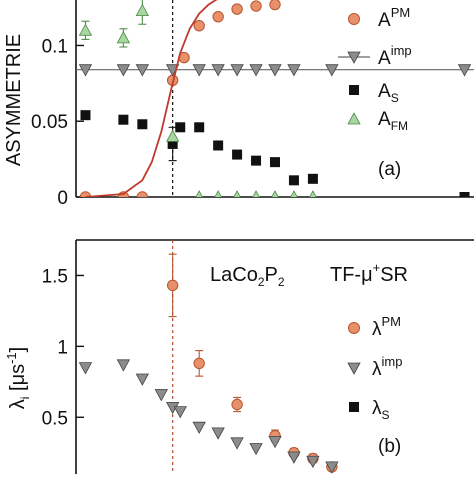 The image size is (474, 479). What do you see at coordinates (386, 327) in the screenshot?
I see `legend-b-pm-label: λPM` at bounding box center [386, 327].